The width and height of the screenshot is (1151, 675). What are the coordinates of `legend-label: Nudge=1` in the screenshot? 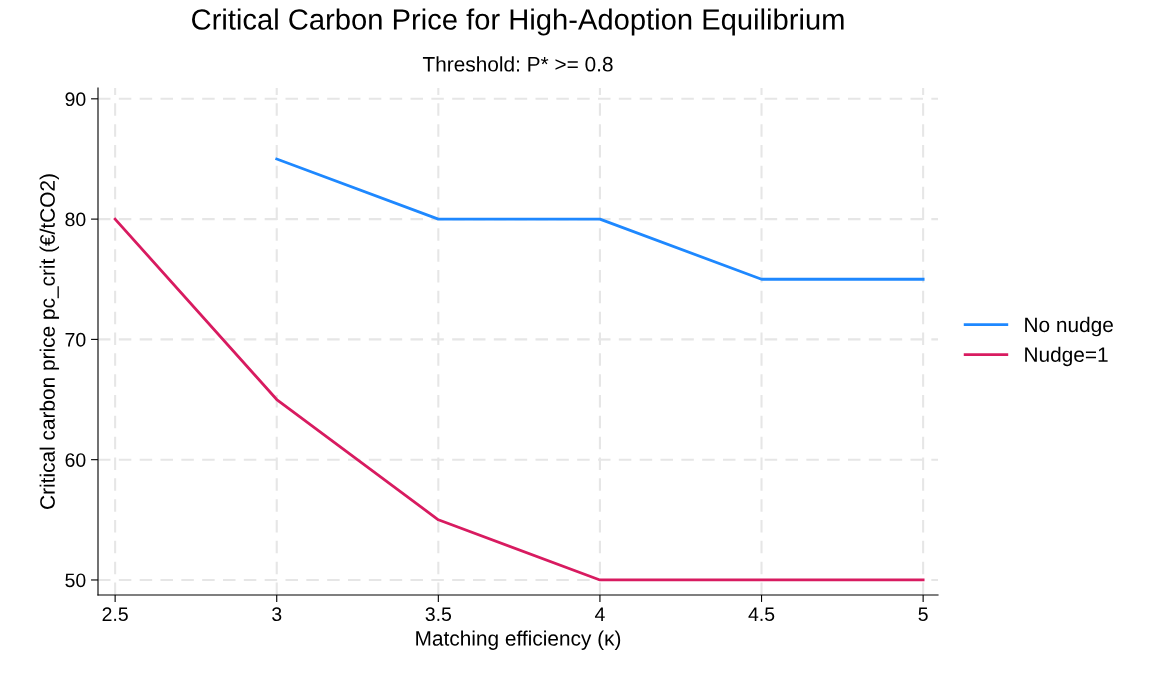 It's located at (1066, 356).